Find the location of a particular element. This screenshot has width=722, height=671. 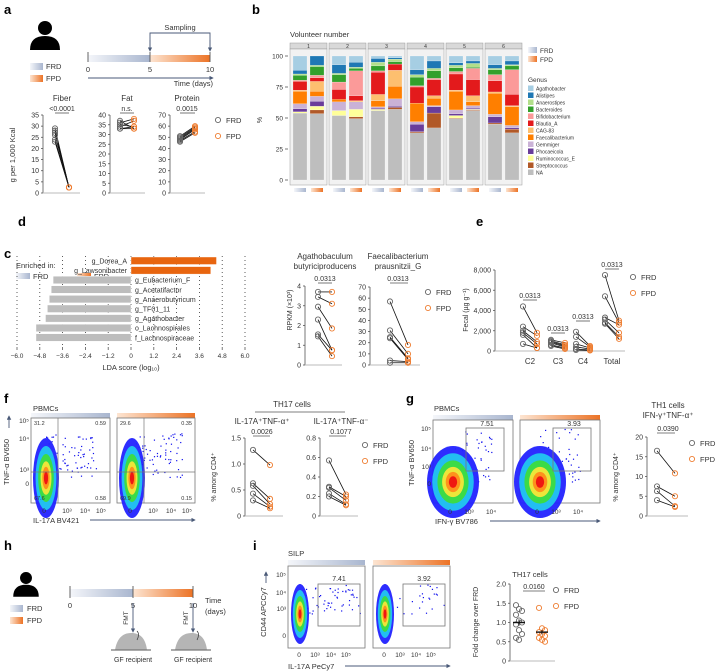

panel-label-h: h is located at coordinates (8, 545).